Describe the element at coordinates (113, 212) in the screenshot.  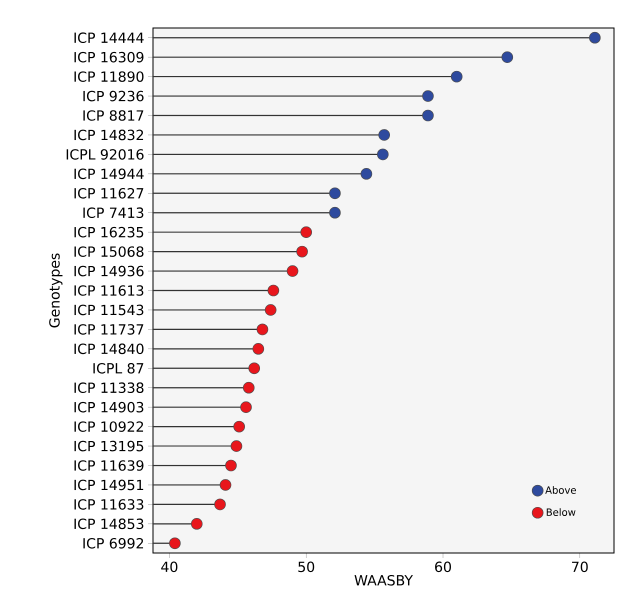
I see `y-tick-label: ICP 7413` at that location.